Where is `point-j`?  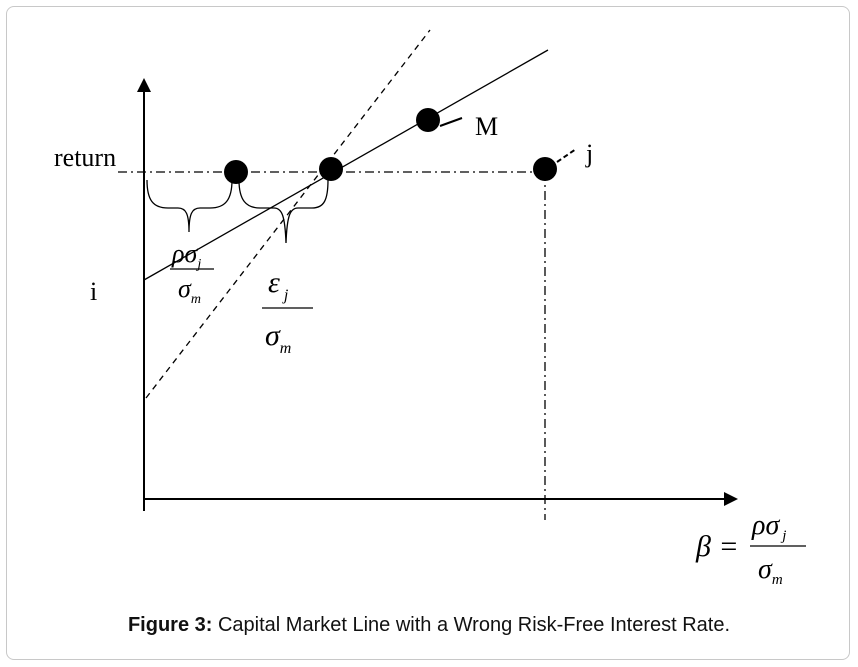 point-j is located at coordinates (545, 169).